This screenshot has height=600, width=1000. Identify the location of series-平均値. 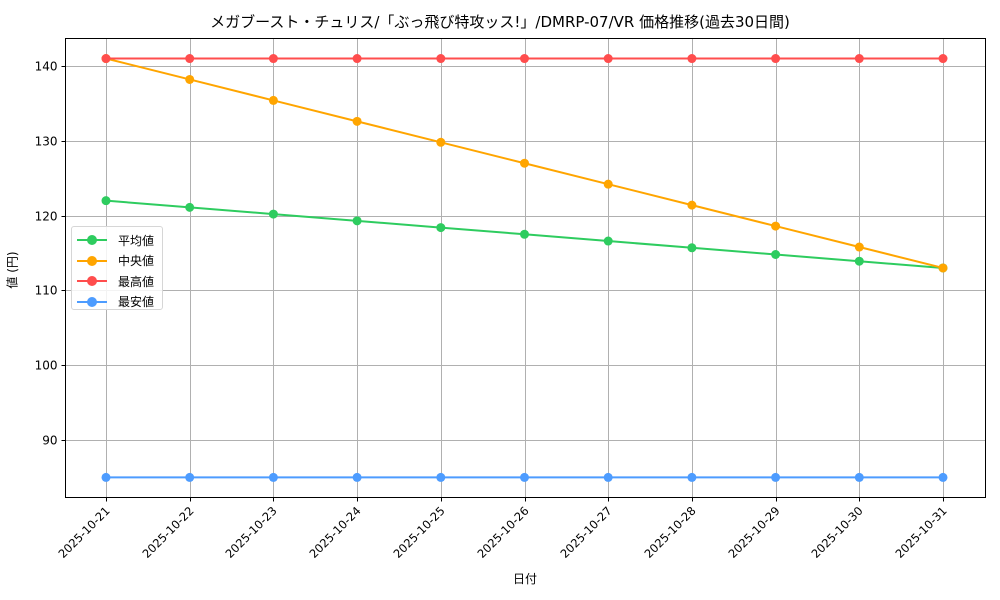
(524, 234).